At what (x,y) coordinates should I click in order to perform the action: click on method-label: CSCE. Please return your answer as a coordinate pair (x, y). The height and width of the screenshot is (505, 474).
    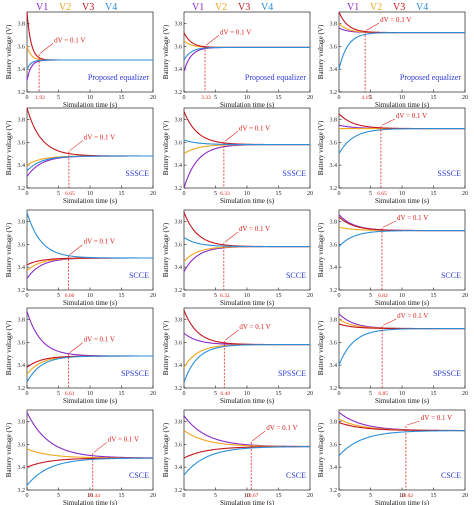
    Looking at the image, I should click on (296, 475).